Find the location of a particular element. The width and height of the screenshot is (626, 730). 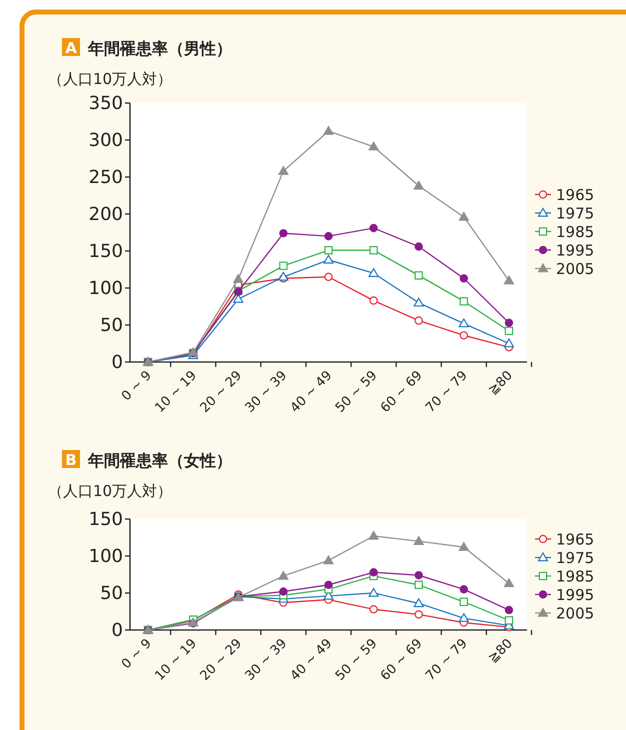

y-tick-label: 350 is located at coordinates (105, 103).